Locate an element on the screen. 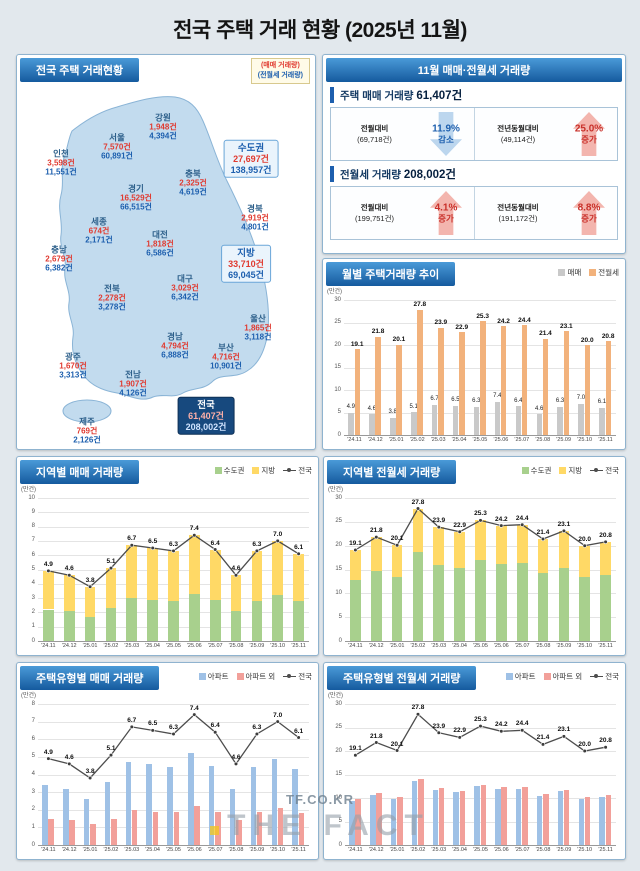 This screenshot has height=871, width=640. x-axis-tick: '24.12 is located at coordinates (69, 850).